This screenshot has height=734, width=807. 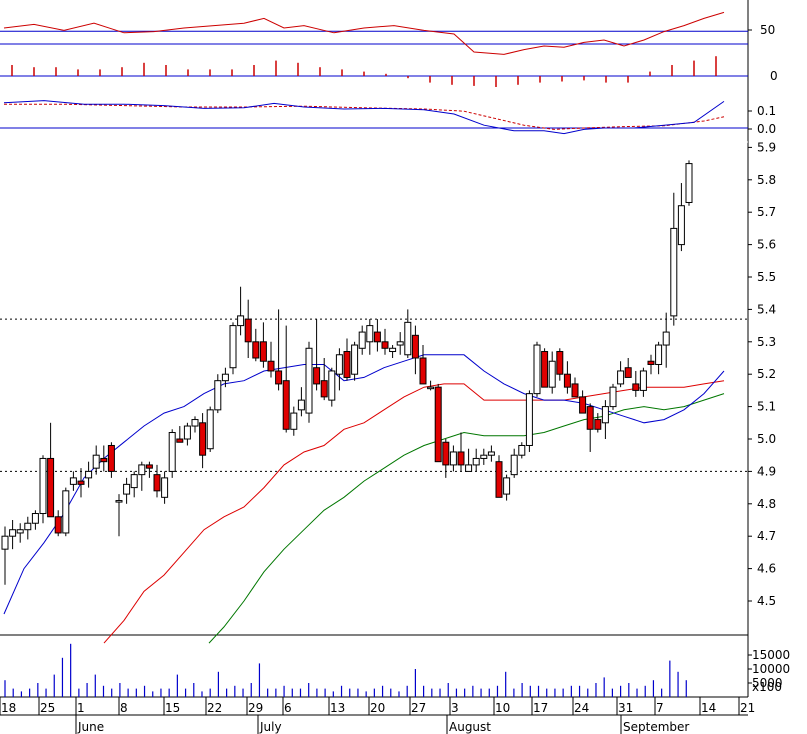 What do you see at coordinates (766, 277) in the screenshot?
I see `price-tick-label: 5.5` at bounding box center [766, 277].